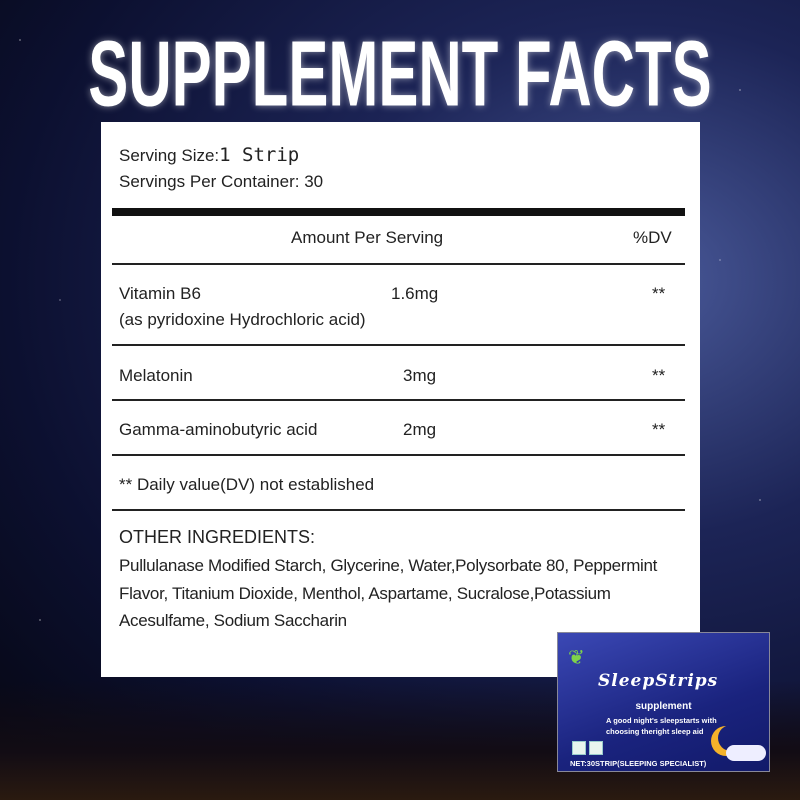 The width and height of the screenshot is (800, 800). Describe the element at coordinates (655, 731) in the screenshot. I see `tagline-line: choosing theright sleep aid` at that location.